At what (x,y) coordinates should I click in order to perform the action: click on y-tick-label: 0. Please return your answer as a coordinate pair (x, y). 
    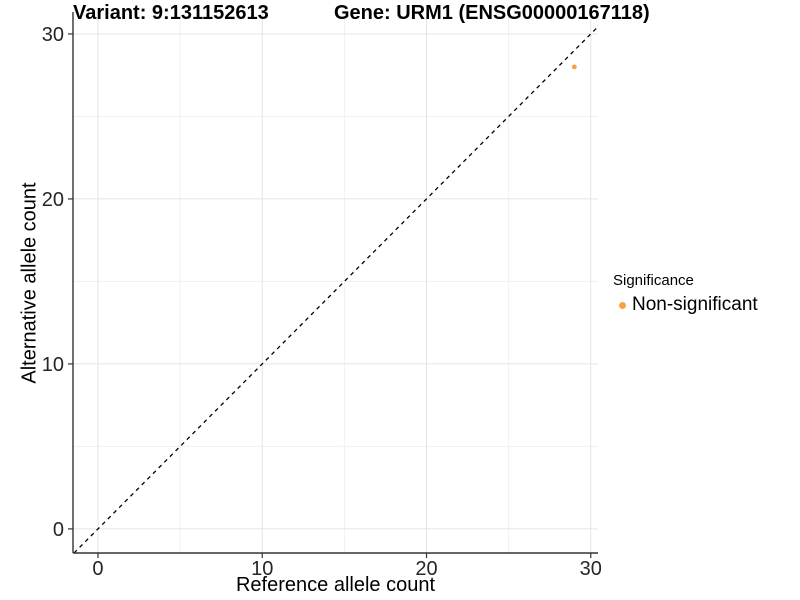
    Looking at the image, I should click on (58, 530).